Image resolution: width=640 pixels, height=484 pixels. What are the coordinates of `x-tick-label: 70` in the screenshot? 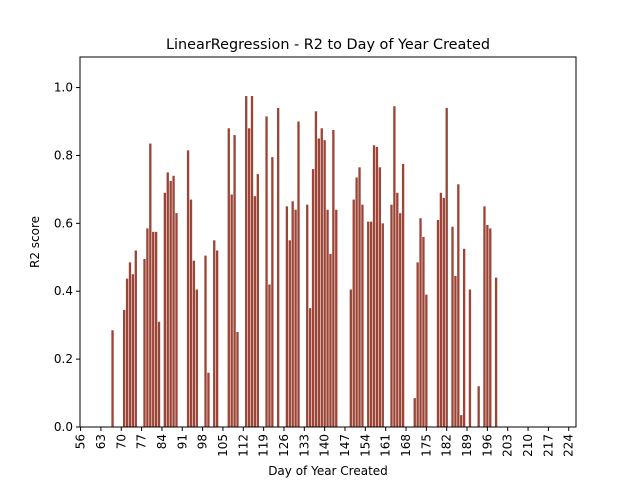 It's located at (121, 441).